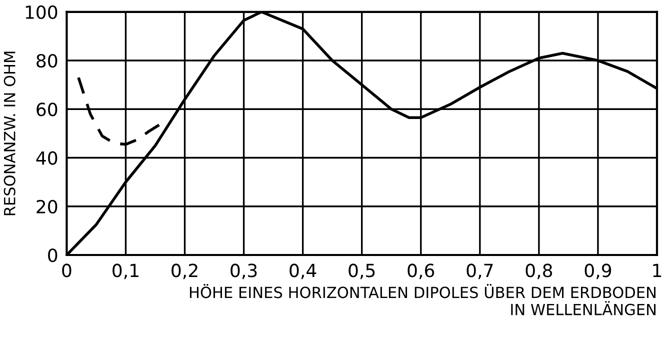 Image resolution: width=667 pixels, height=340 pixels. I want to click on x-tick-label: 0,2, so click(185, 272).